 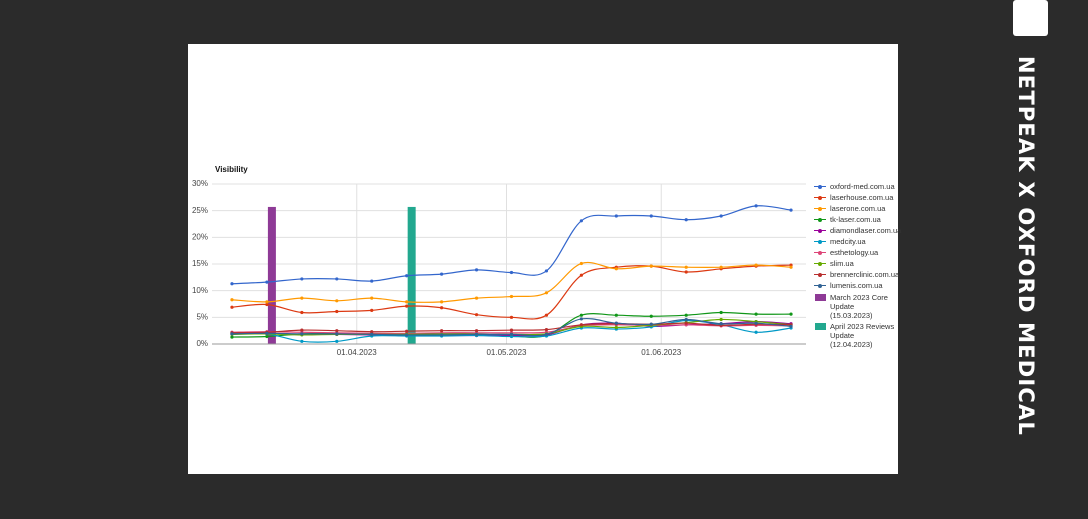 What do you see at coordinates (271, 275) in the screenshot?
I see `event-bar` at bounding box center [271, 275].